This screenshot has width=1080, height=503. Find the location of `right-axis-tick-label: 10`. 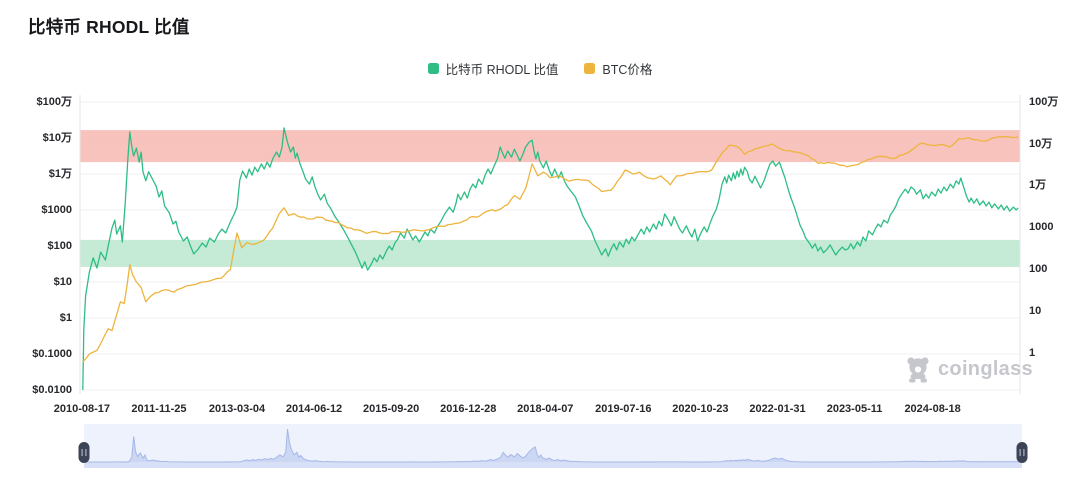

right-axis-tick-label: 10 is located at coordinates (1035, 311).